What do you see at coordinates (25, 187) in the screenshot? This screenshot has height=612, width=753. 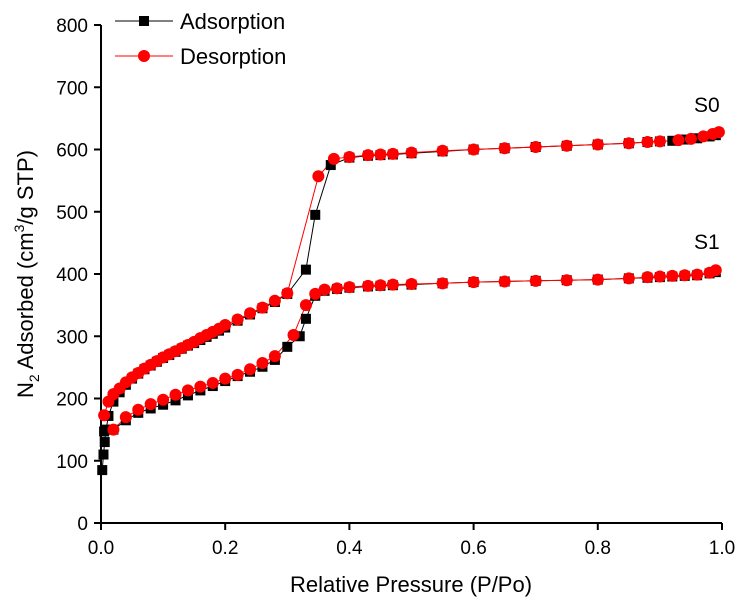 I see `y-axis-title-end: /g STP)` at bounding box center [25, 187].